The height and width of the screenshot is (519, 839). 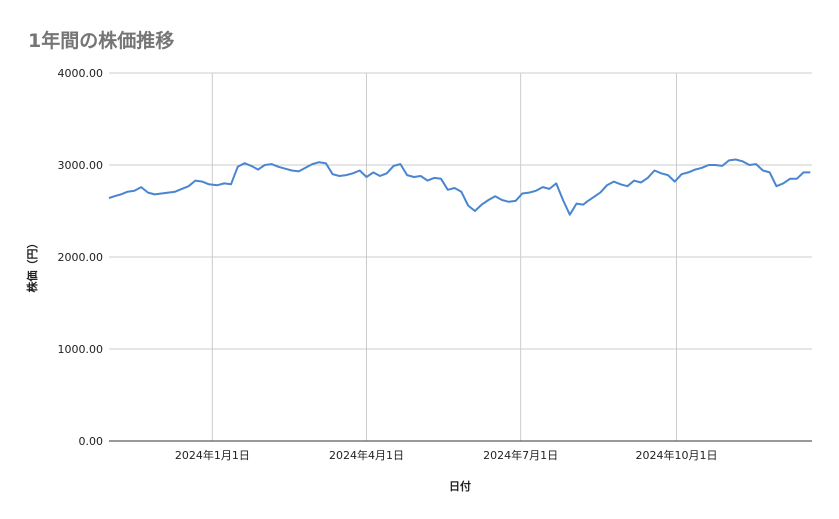 What do you see at coordinates (459, 187) in the screenshot?
I see `price-series-line` at bounding box center [459, 187].